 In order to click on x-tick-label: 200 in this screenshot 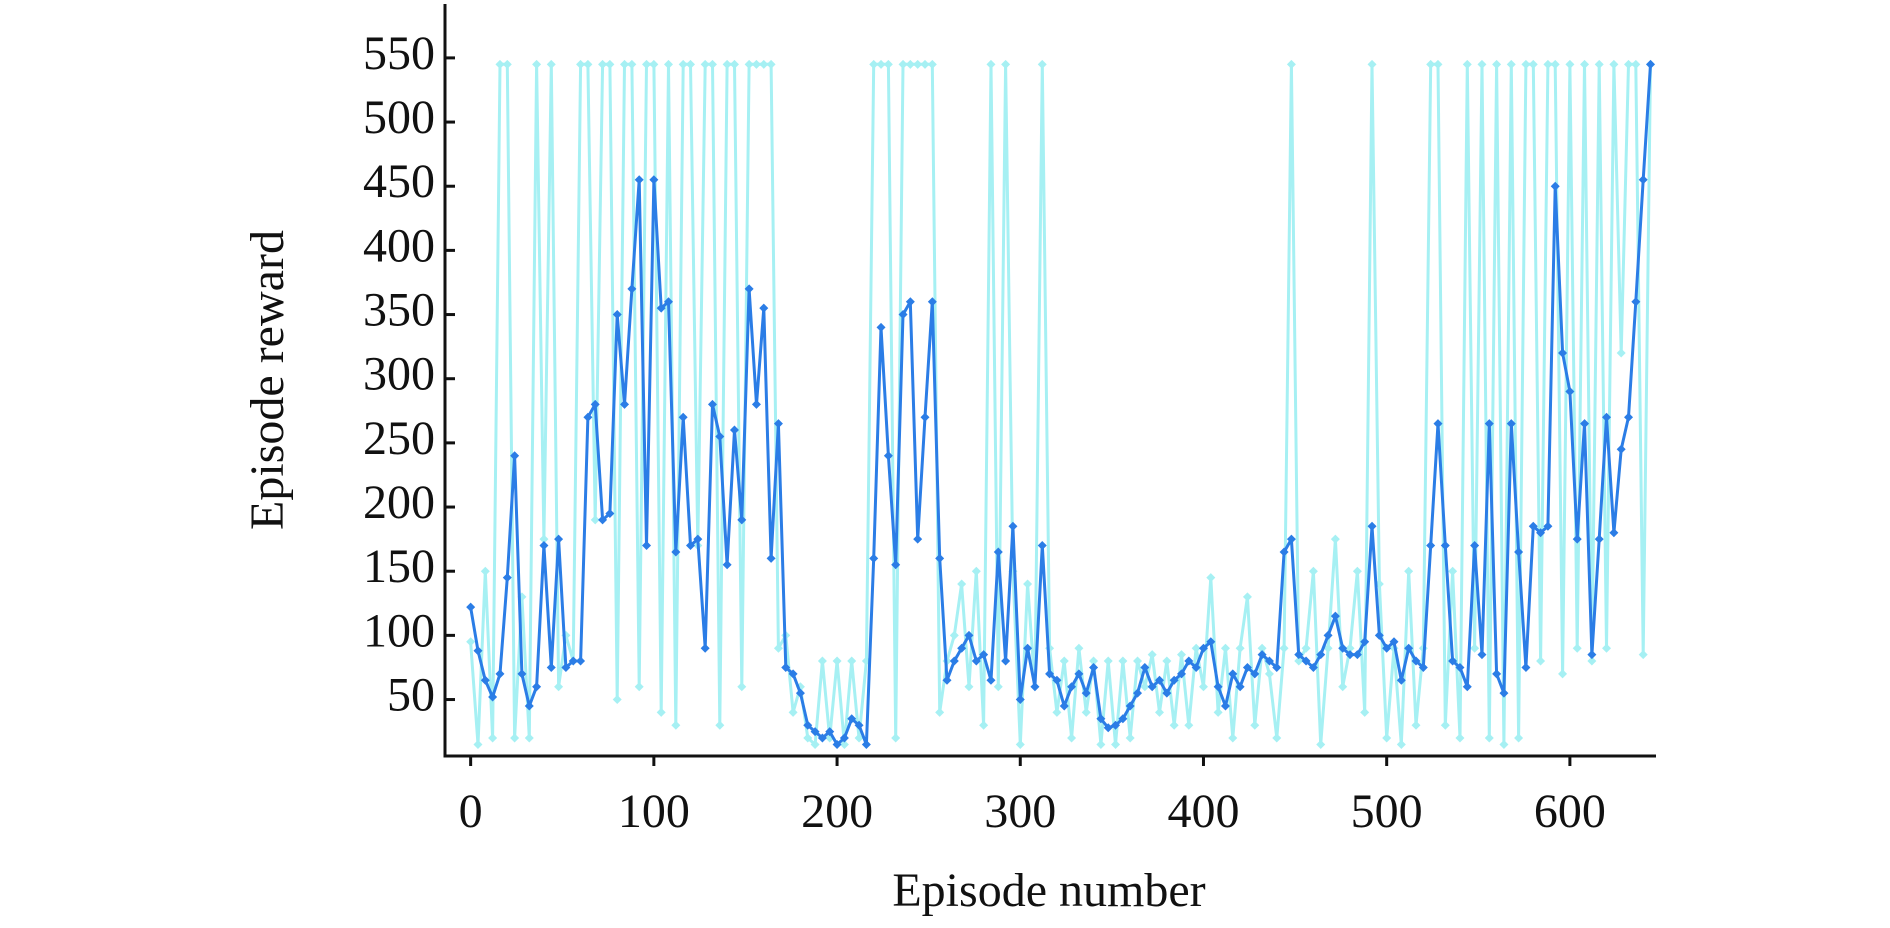, I will do `click(837, 811)`.